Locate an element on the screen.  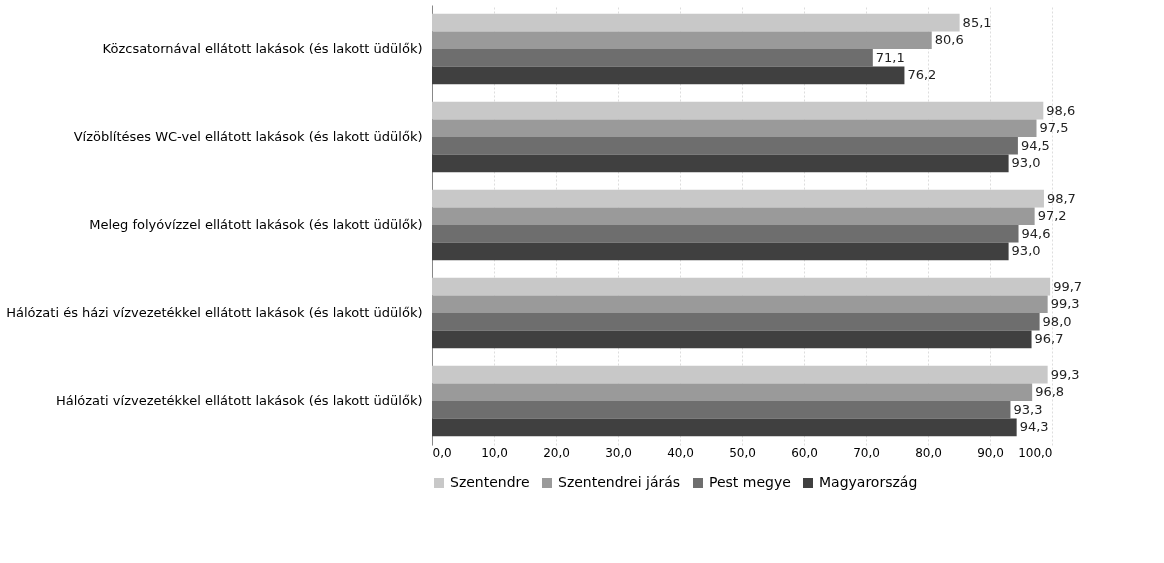
x-tick-label: 60,0 is located at coordinates (804, 452).